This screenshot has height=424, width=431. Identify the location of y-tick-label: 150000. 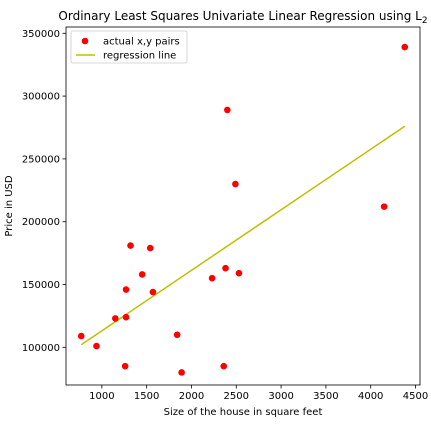
(41, 285).